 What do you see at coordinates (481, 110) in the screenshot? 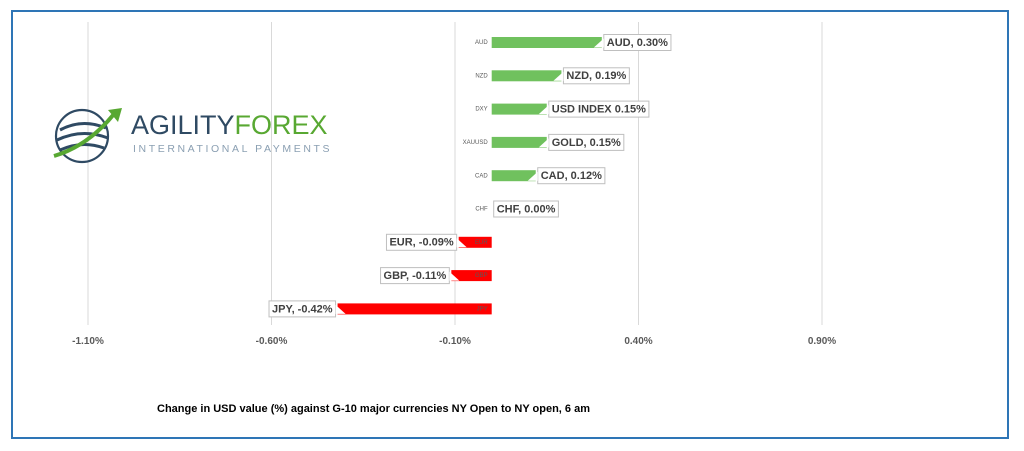
I see `category-label: DXY` at bounding box center [481, 110].